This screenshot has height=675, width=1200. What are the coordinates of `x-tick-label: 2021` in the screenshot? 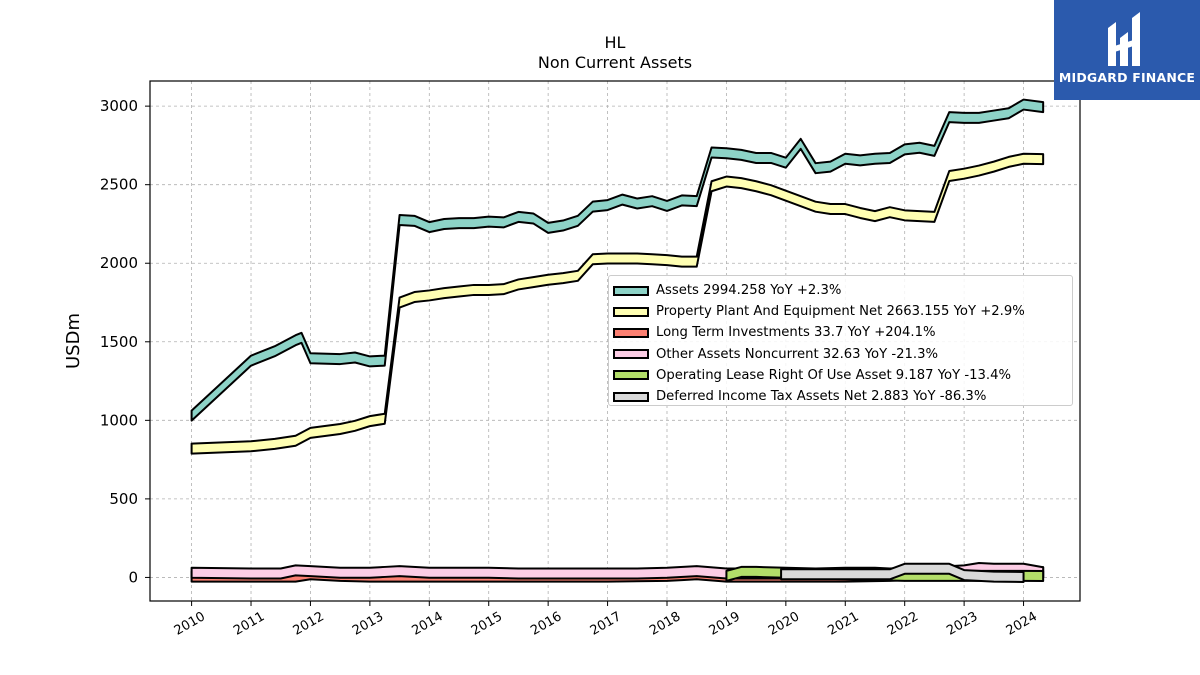 It's located at (843, 624).